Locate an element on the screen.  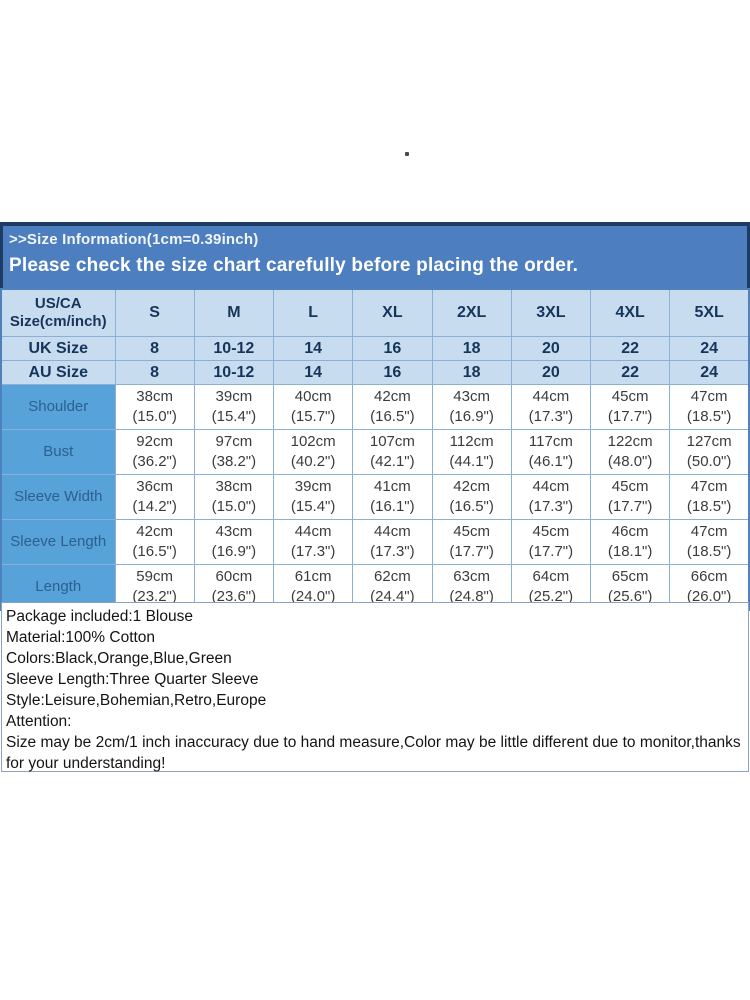
detail-line-style: Style:Leisure,Bohemian,Retro,Europe is located at coordinates (136, 700).